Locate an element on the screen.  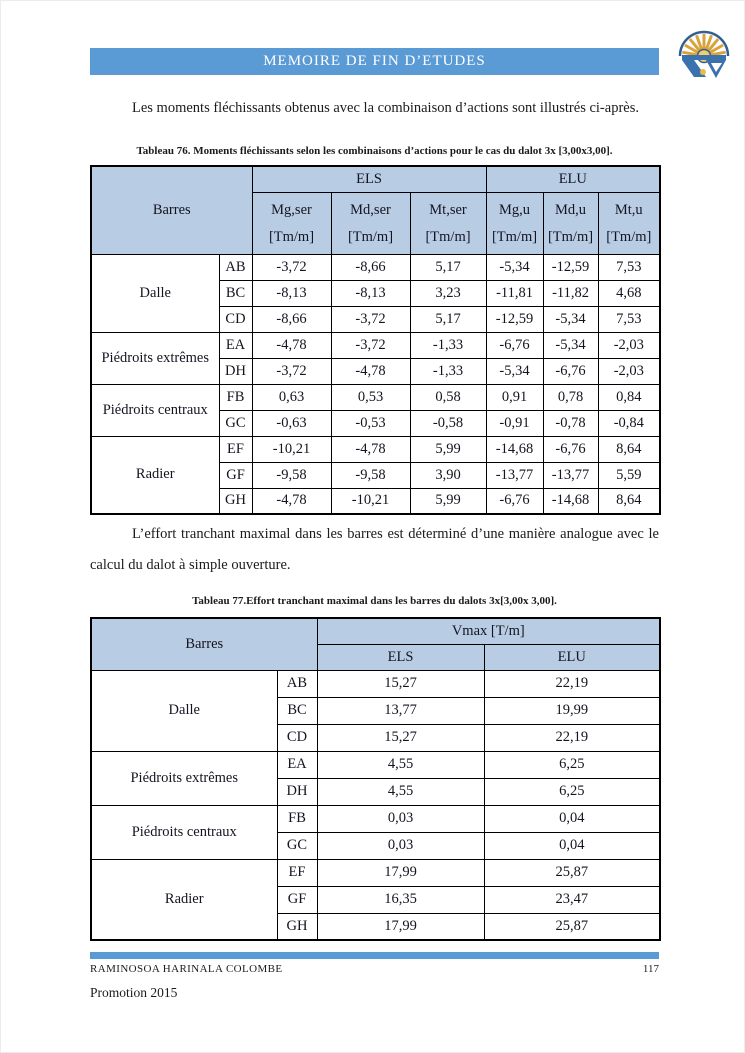
value-cell: -8,13 is located at coordinates (370, 293).